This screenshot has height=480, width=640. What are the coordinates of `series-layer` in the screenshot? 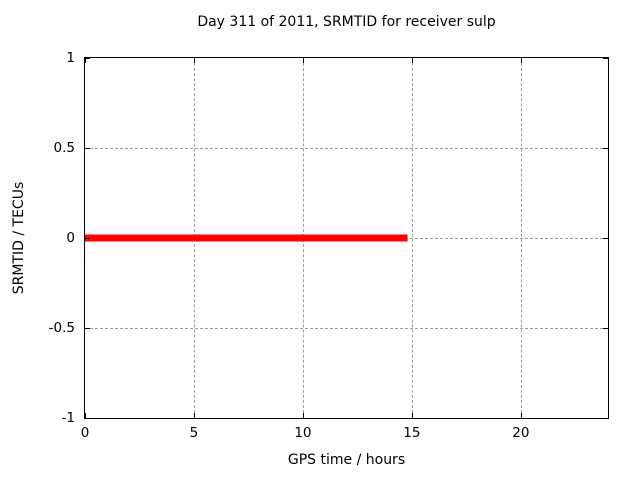 It's located at (246, 238).